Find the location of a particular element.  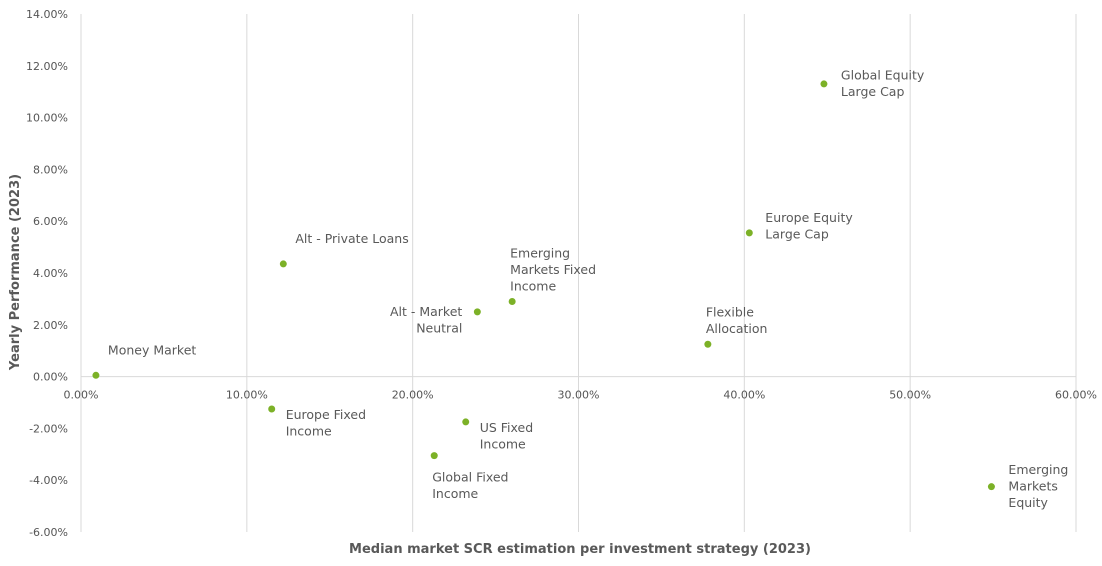

data-label: Money Market is located at coordinates (152, 349).